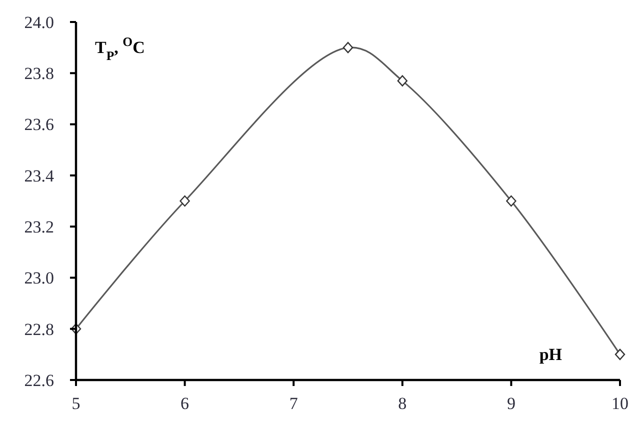  Describe the element at coordinates (39, 22) in the screenshot. I see `y-tick-label: 24.0` at that location.